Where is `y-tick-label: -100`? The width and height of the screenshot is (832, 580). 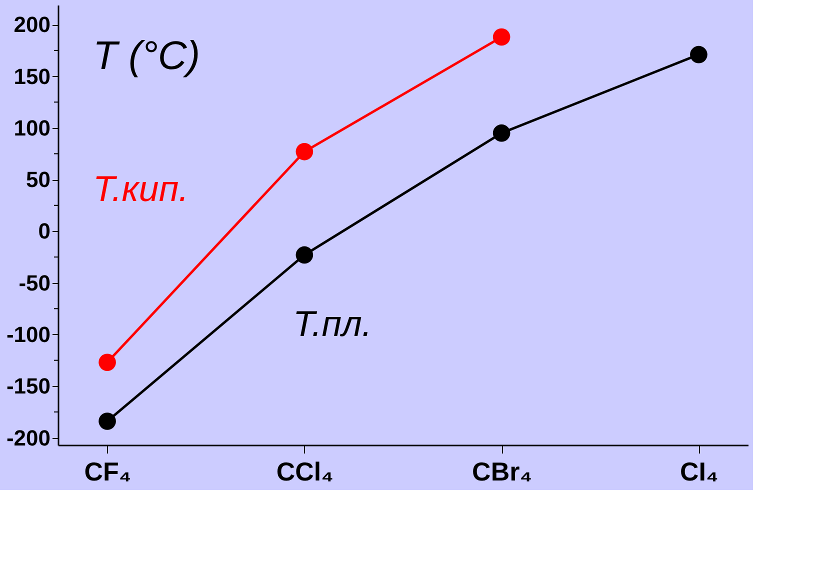 y-tick-label: -100 is located at coordinates (28, 334).